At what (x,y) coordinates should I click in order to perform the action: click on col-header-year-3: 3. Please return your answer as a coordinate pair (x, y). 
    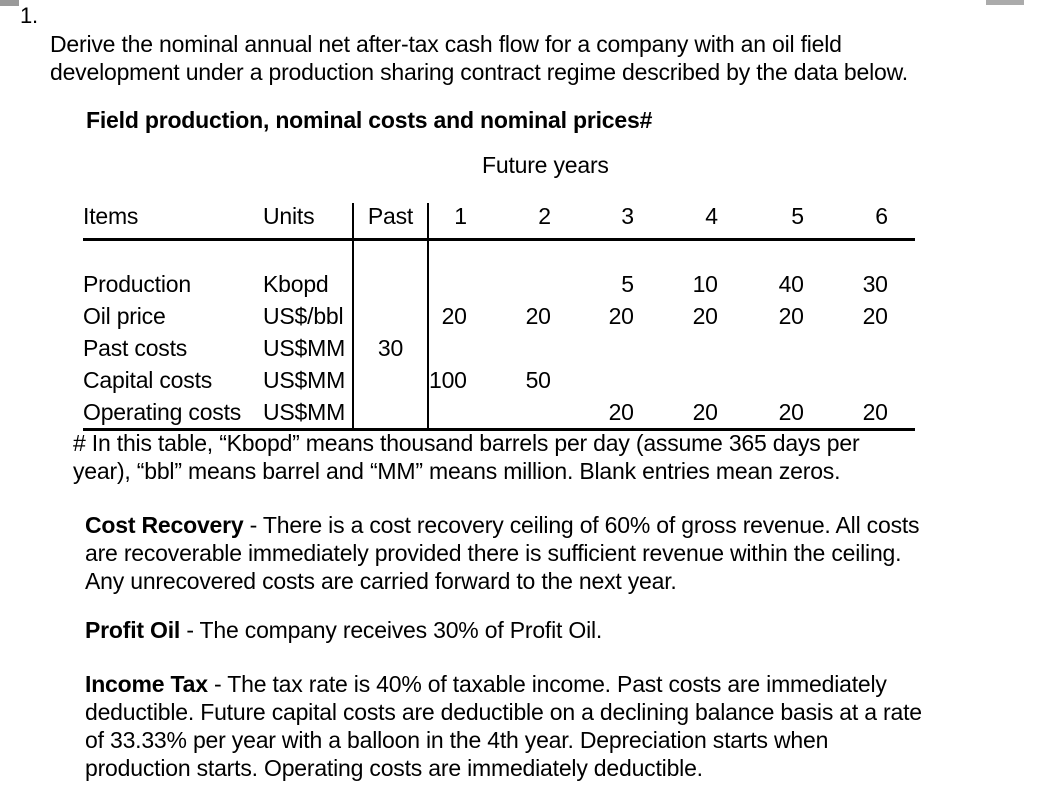
    Looking at the image, I should click on (592, 222).